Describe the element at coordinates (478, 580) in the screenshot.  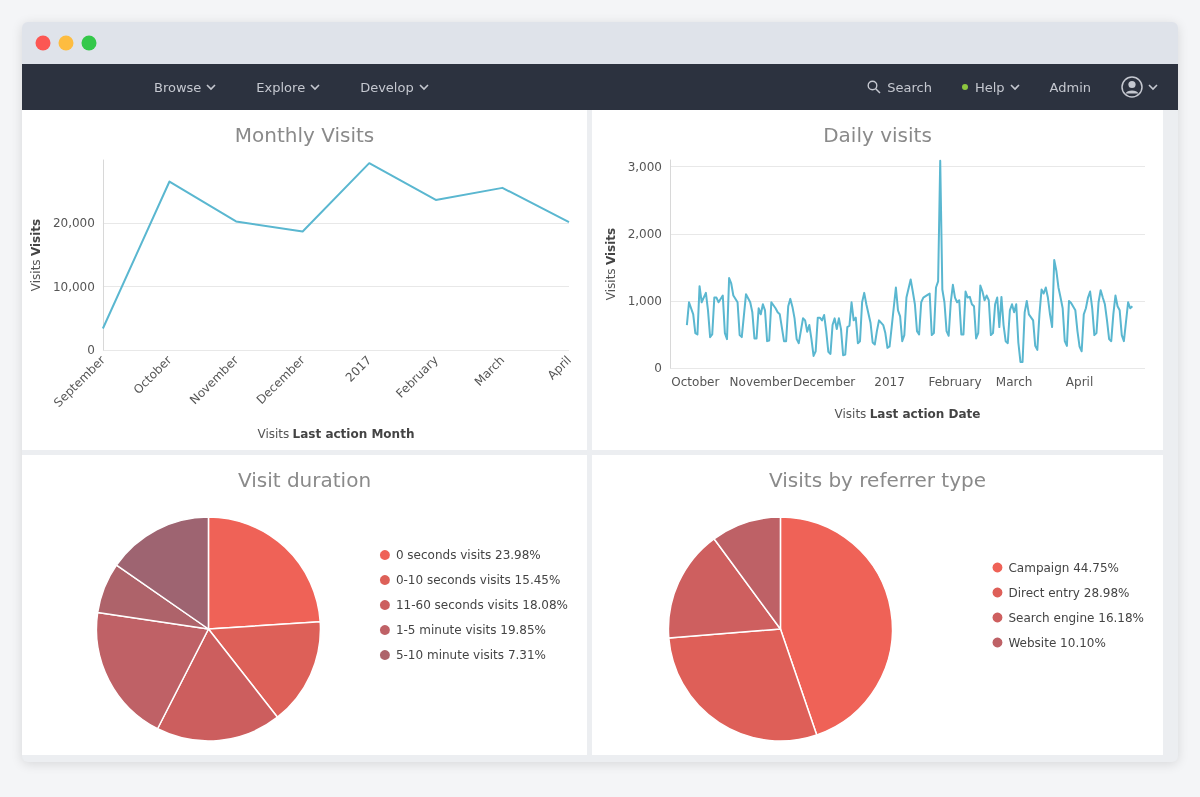
I see `legend-label: 0-10 seconds visits 15.45%` at that location.